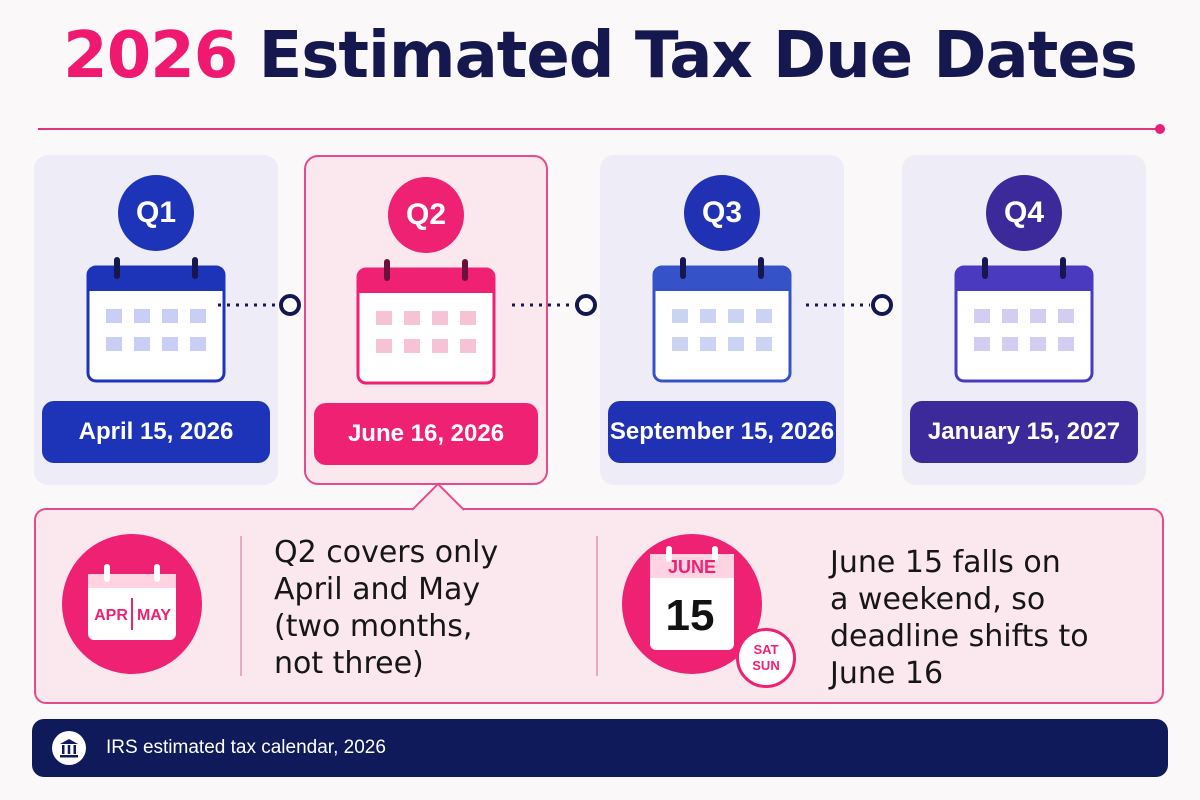  I want to click on june-15-calendar-icon: JUNE 15, so click(692, 598).